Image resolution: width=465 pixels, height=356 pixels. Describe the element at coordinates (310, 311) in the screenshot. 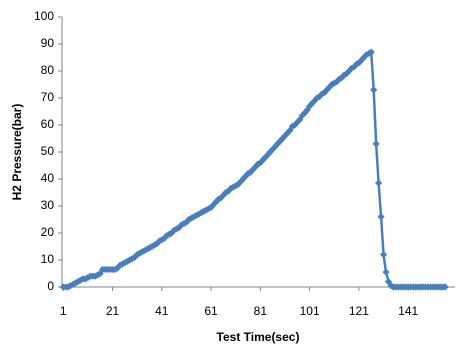

I see `x-tick-label: 101` at that location.